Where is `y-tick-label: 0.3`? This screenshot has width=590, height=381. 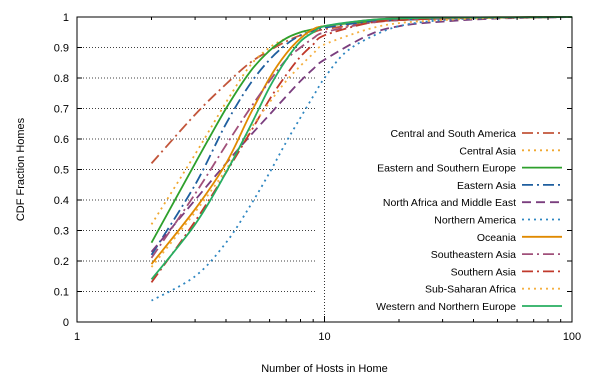
y-tick-label: 0.3 is located at coordinates (61, 232).